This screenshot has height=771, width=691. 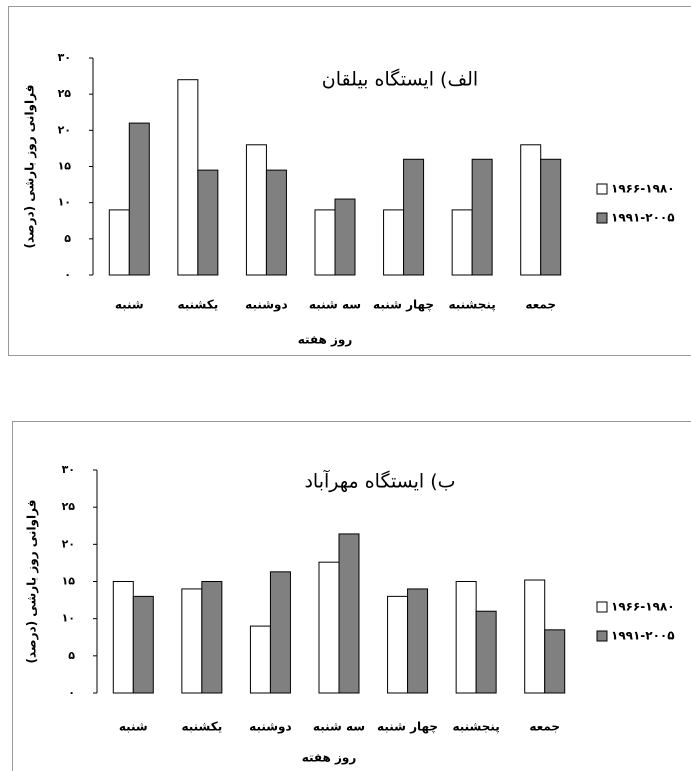 What do you see at coordinates (379, 481) in the screenshot?
I see `chart-title: ب) ایستگاه مهرآباد` at bounding box center [379, 481].